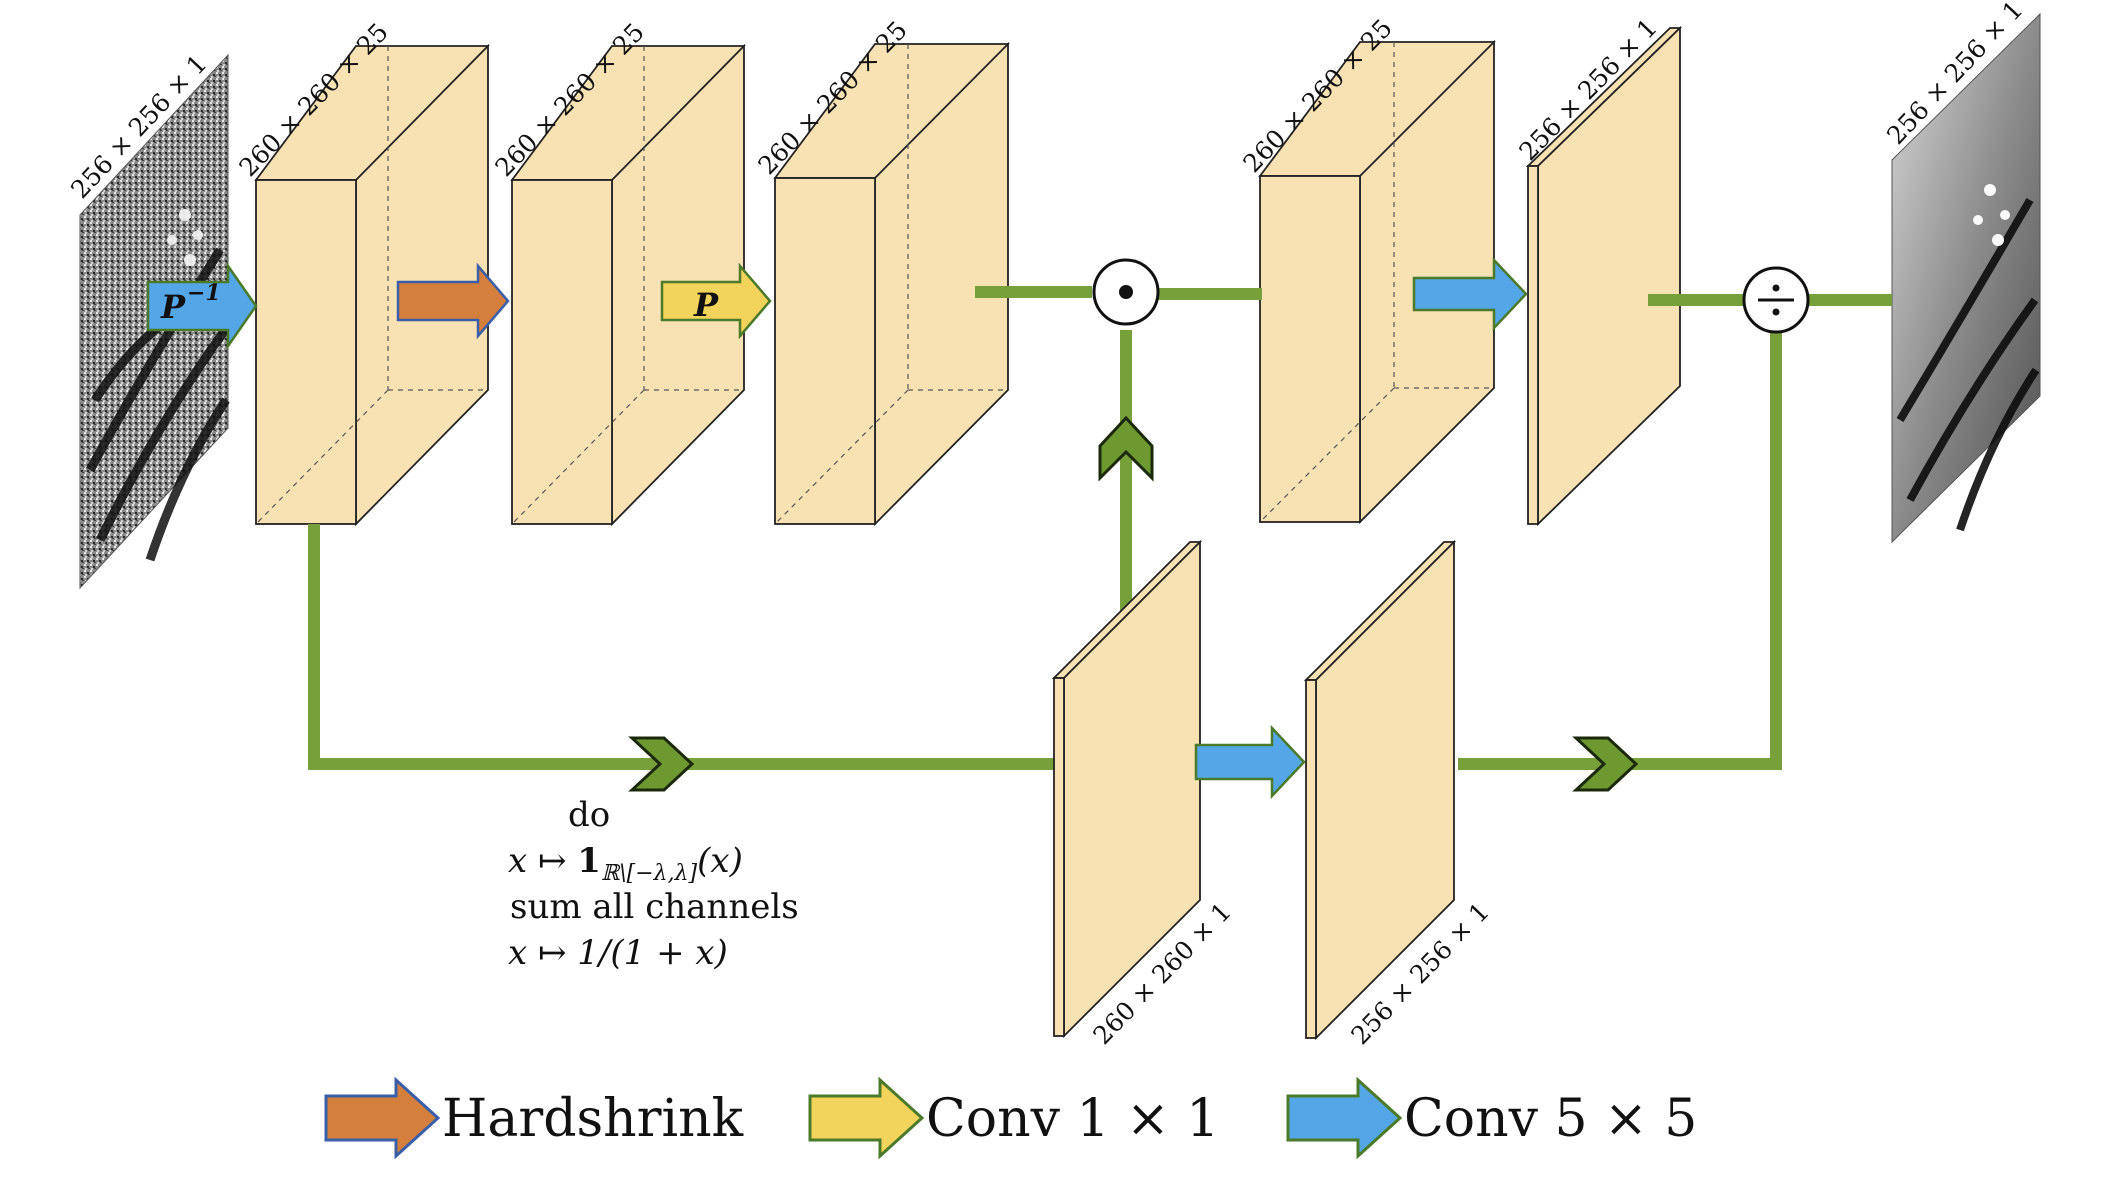  Describe the element at coordinates (1470, 294) in the screenshot. I see `conv5x5-arrow-top` at that location.